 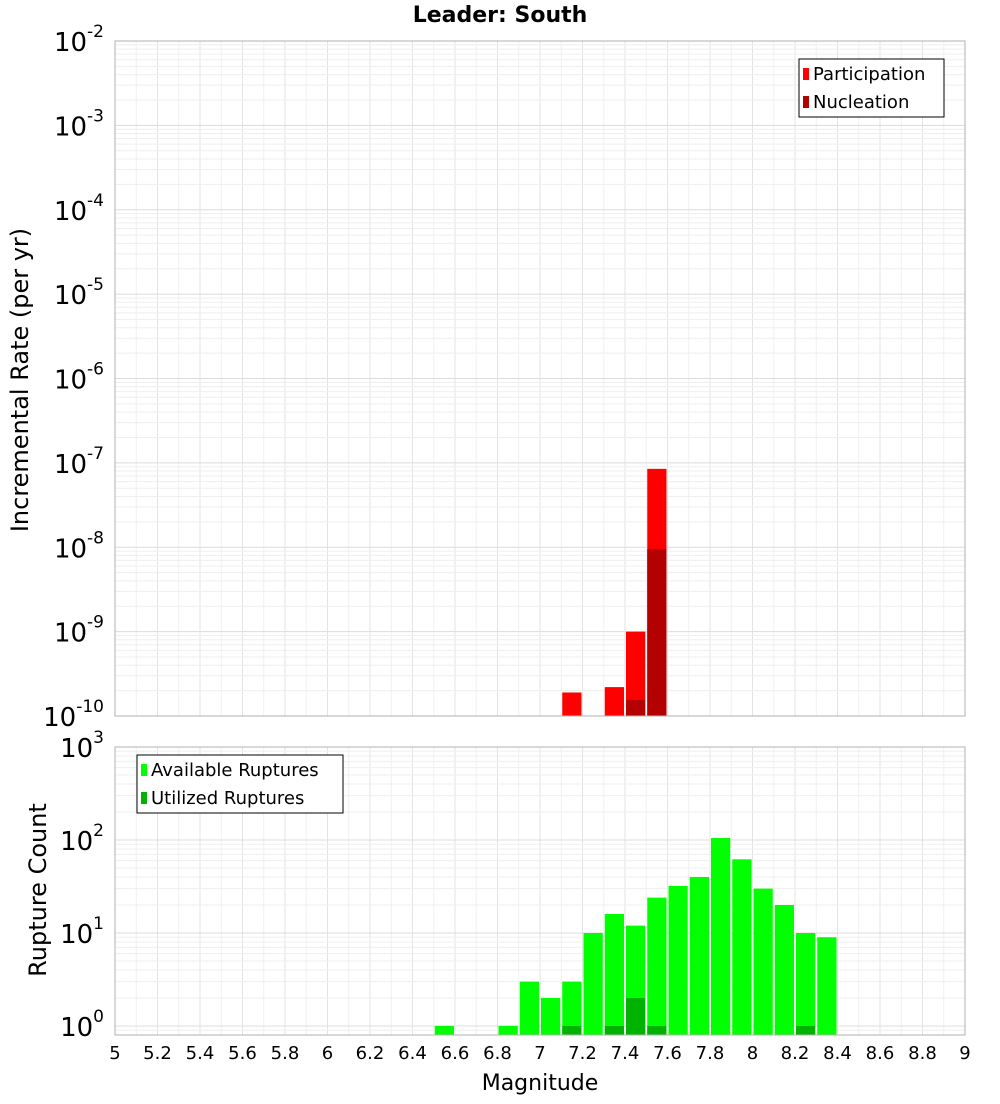 I want to click on y-tick-label: 10⁰, so click(x=82, y=1025).